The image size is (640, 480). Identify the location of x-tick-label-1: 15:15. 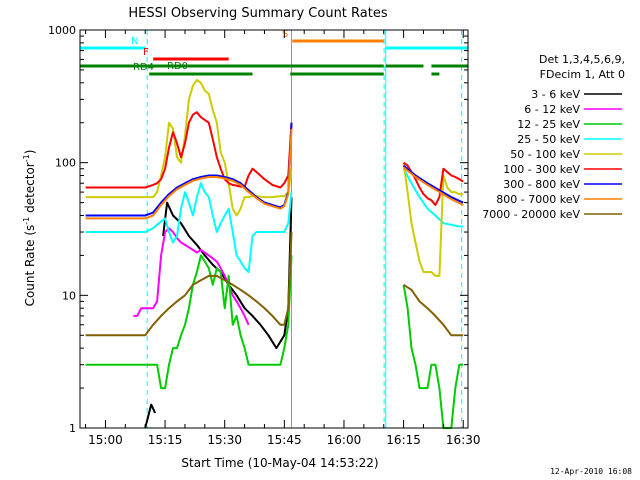
(165, 440).